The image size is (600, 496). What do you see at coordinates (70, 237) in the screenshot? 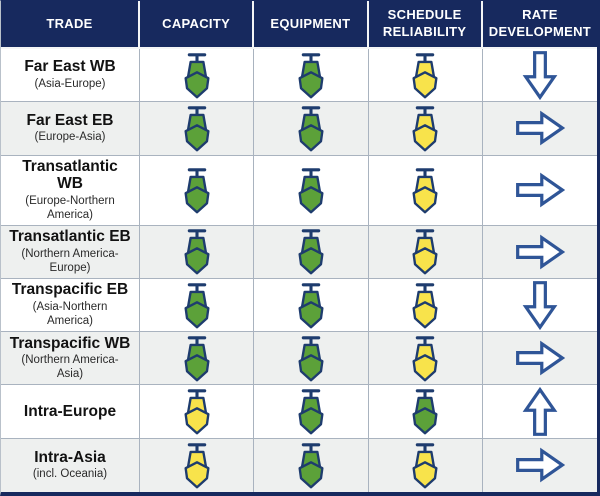
I see `trade-name: Transatlantic EB` at bounding box center [70, 237].